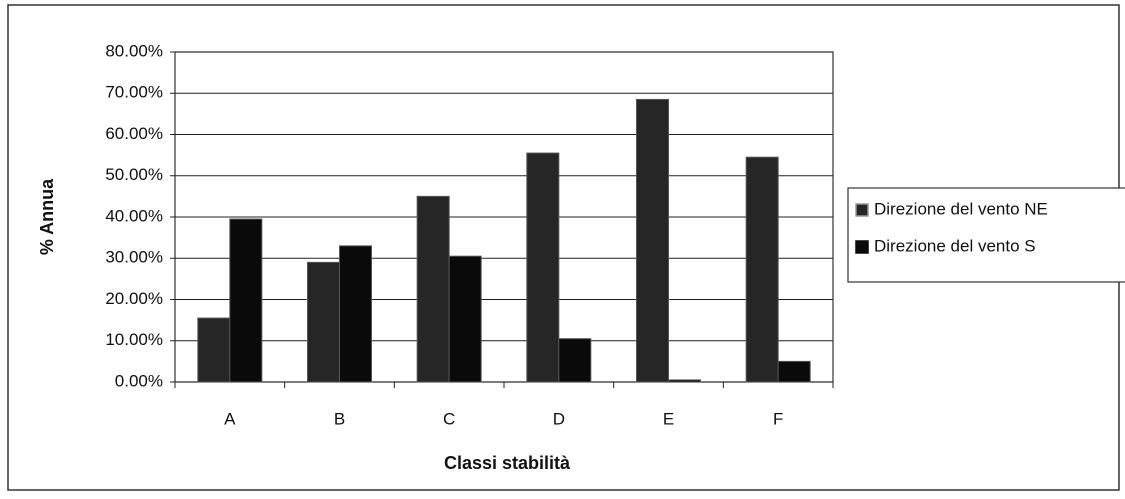 This screenshot has width=1125, height=499. What do you see at coordinates (134, 133) in the screenshot?
I see `y-tick-label: 60.00%` at bounding box center [134, 133].